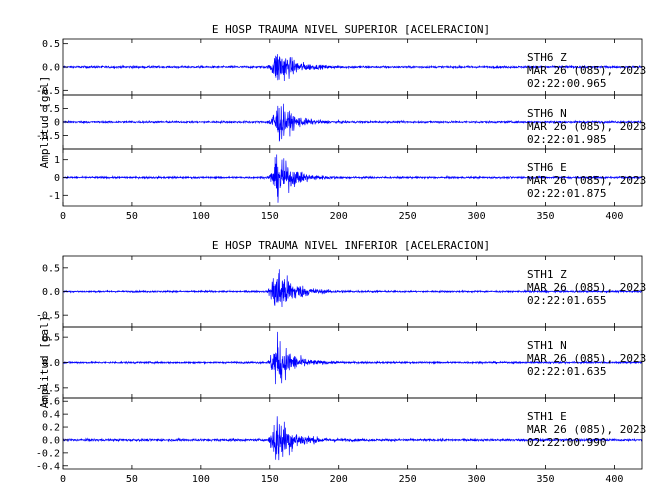 The image size is (650, 500). Describe the element at coordinates (566, 83) in the screenshot. I see `time-label: 02:22:00.965` at that location.